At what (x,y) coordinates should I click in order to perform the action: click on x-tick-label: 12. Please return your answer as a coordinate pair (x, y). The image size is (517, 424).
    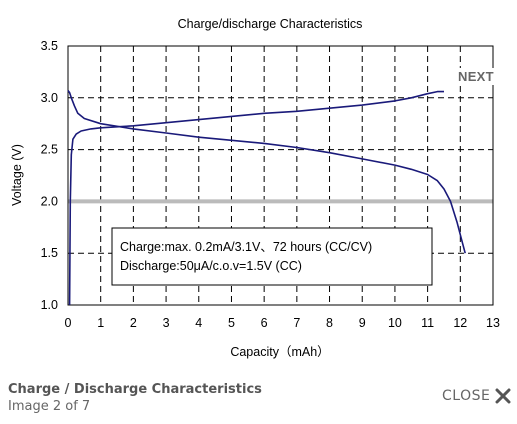
    Looking at the image, I should click on (460, 323).